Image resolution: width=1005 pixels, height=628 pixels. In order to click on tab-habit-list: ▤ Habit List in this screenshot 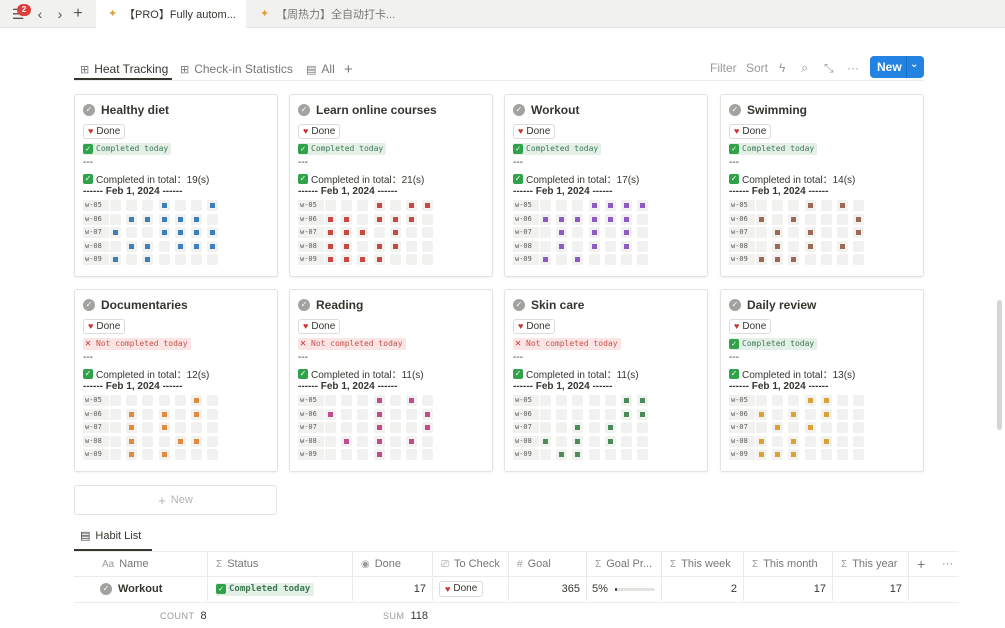, I will do `click(110, 536)`.